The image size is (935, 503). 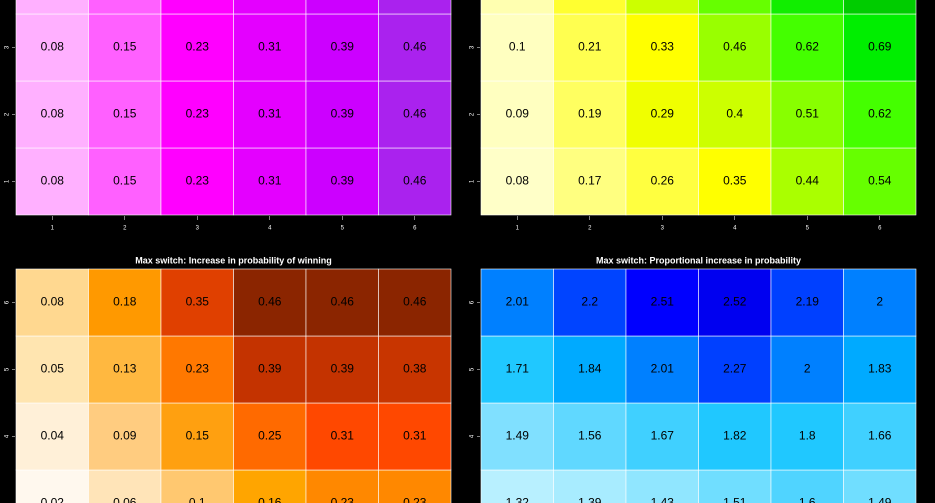 What do you see at coordinates (197, 499) in the screenshot?
I see `cell-label: 0.1` at bounding box center [197, 499].